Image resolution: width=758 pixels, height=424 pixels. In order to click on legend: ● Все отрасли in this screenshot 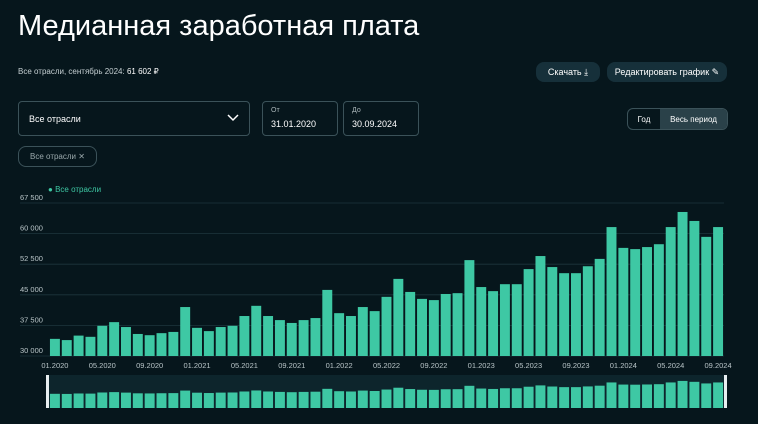, I will do `click(75, 189)`.